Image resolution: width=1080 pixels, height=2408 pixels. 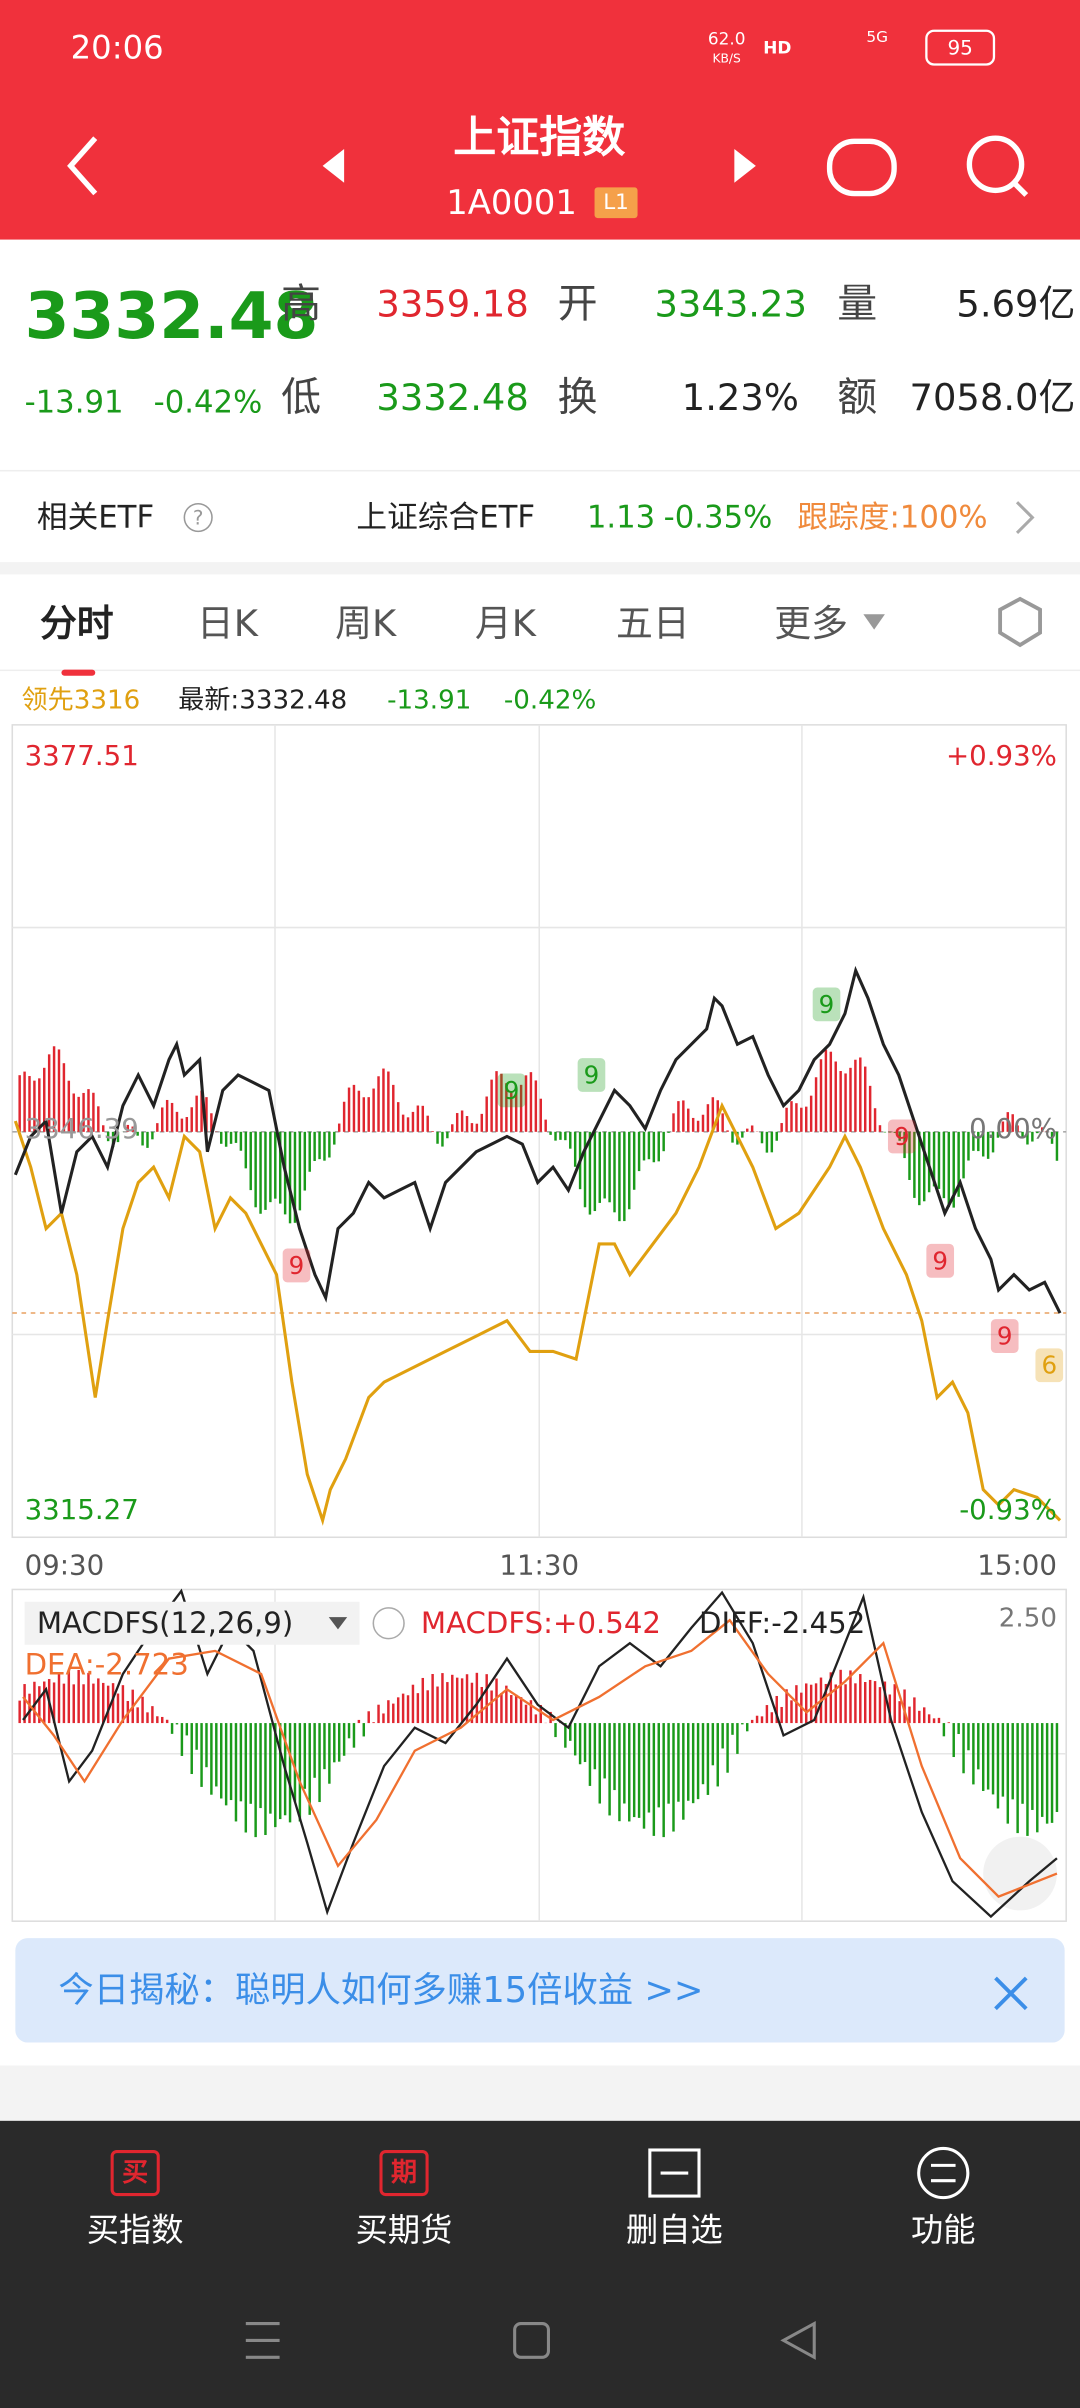 I want to click on dropdown, so click(x=338, y=1623).